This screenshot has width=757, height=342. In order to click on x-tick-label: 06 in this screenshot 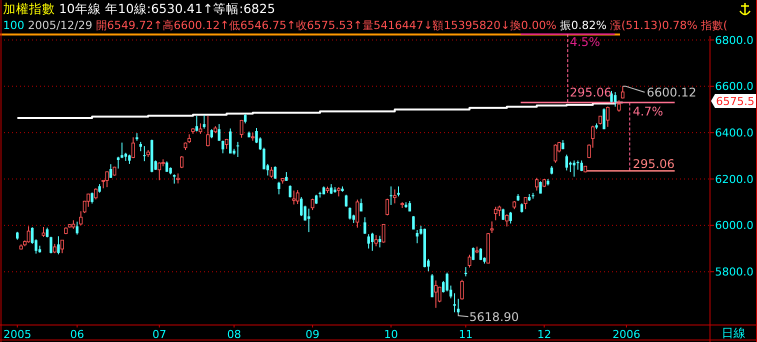, I will do `click(77, 334)`.